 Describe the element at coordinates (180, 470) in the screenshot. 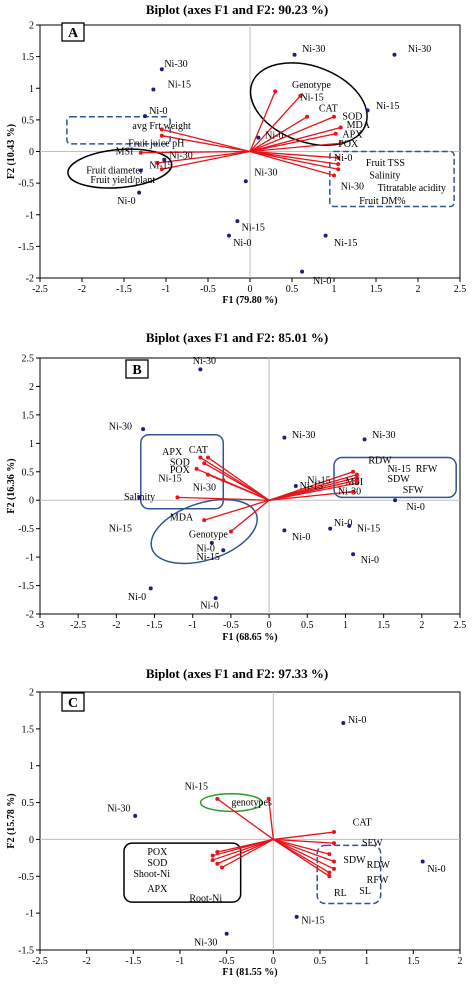

I see `variable-label: POX` at that location.